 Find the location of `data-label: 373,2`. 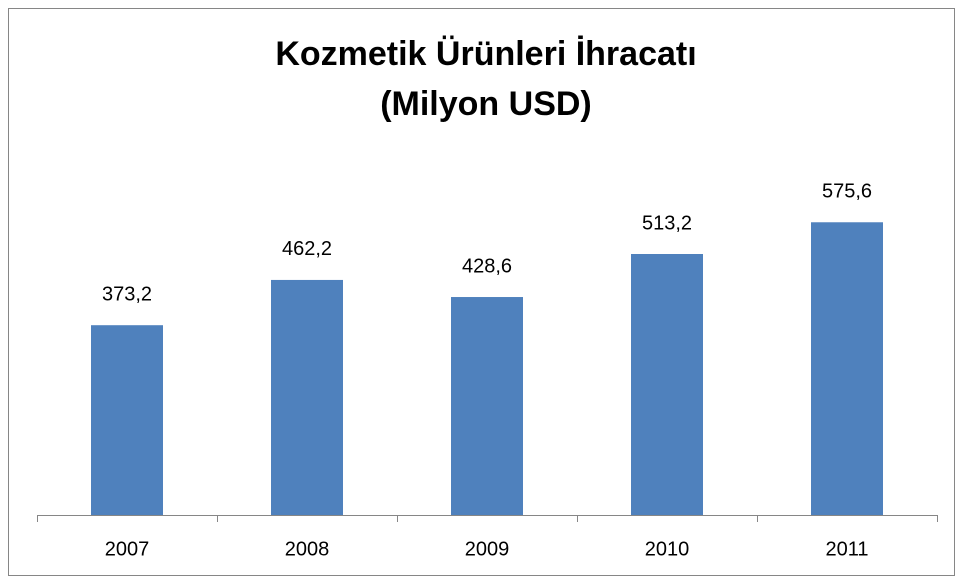

data-label: 373,2 is located at coordinates (127, 294).